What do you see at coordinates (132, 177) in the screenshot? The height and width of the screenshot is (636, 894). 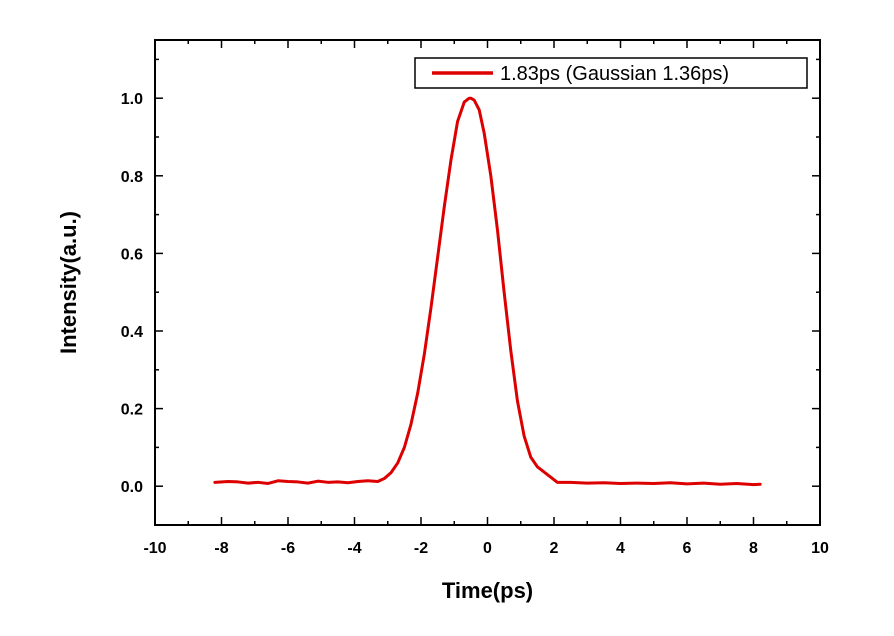 I see `y-tick-label: 0.8` at bounding box center [132, 177].